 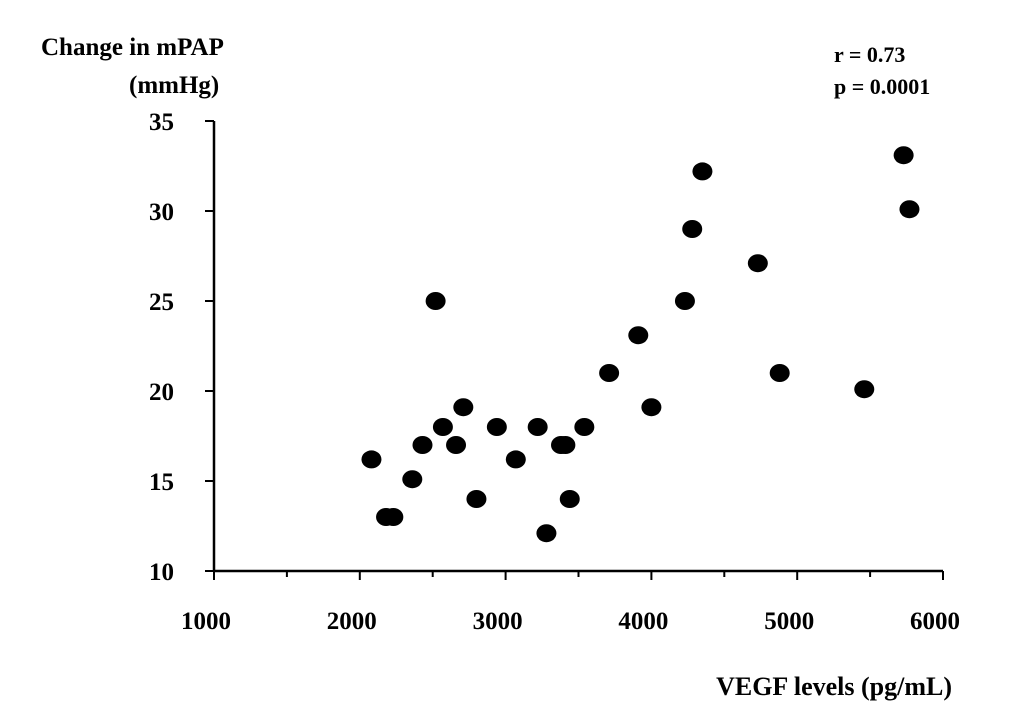 What do you see at coordinates (834, 686) in the screenshot?
I see `x-axis-label: VEGF levels (pg/mL)` at bounding box center [834, 686].